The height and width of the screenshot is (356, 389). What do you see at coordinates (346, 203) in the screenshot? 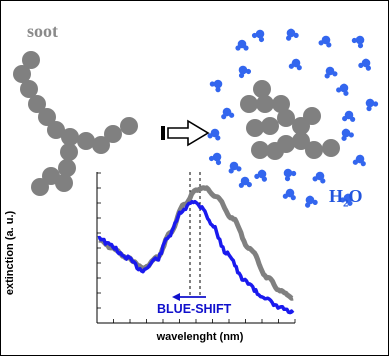
I see `water-formula-subscript: 2` at bounding box center [346, 203].